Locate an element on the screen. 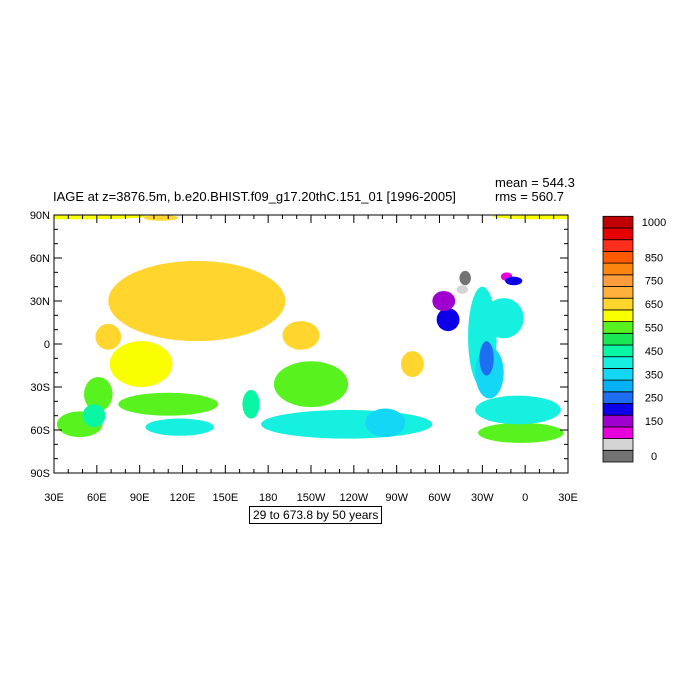 This screenshot has width=700, height=700. lon-tick-label: 0 is located at coordinates (525, 498).